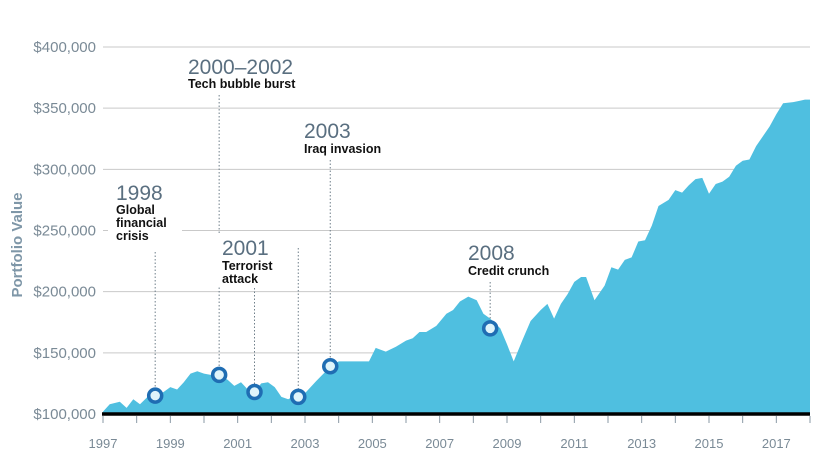 The image size is (820, 460). Describe the element at coordinates (305, 443) in the screenshot. I see `x-tick-label: 2003` at that location.